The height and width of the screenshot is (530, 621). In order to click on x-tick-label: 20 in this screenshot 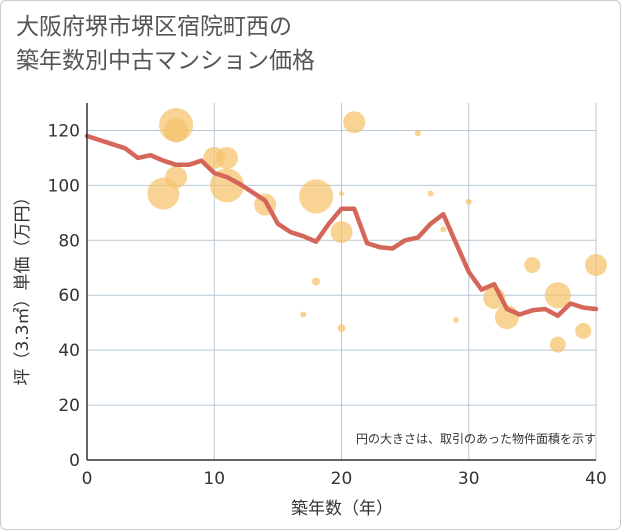, I will do `click(342, 479)`.